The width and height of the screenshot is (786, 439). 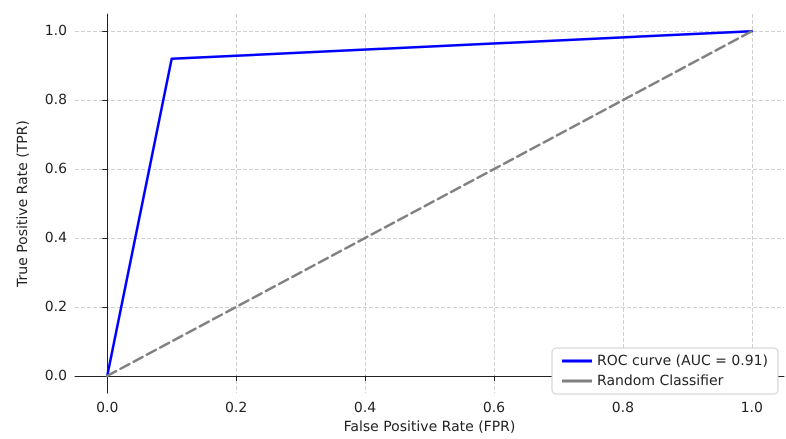 What do you see at coordinates (236, 408) in the screenshot?
I see `x-tick-label: 0.2` at bounding box center [236, 408].